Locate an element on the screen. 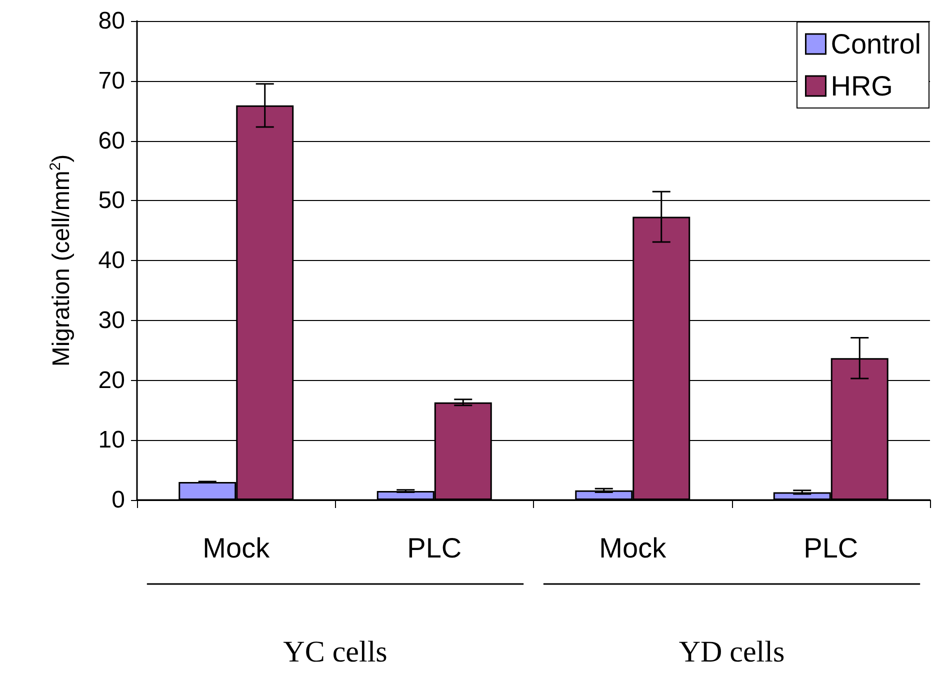 Image resolution: width=935 pixels, height=673 pixels. y-tick-label: 0 is located at coordinates (118, 500).